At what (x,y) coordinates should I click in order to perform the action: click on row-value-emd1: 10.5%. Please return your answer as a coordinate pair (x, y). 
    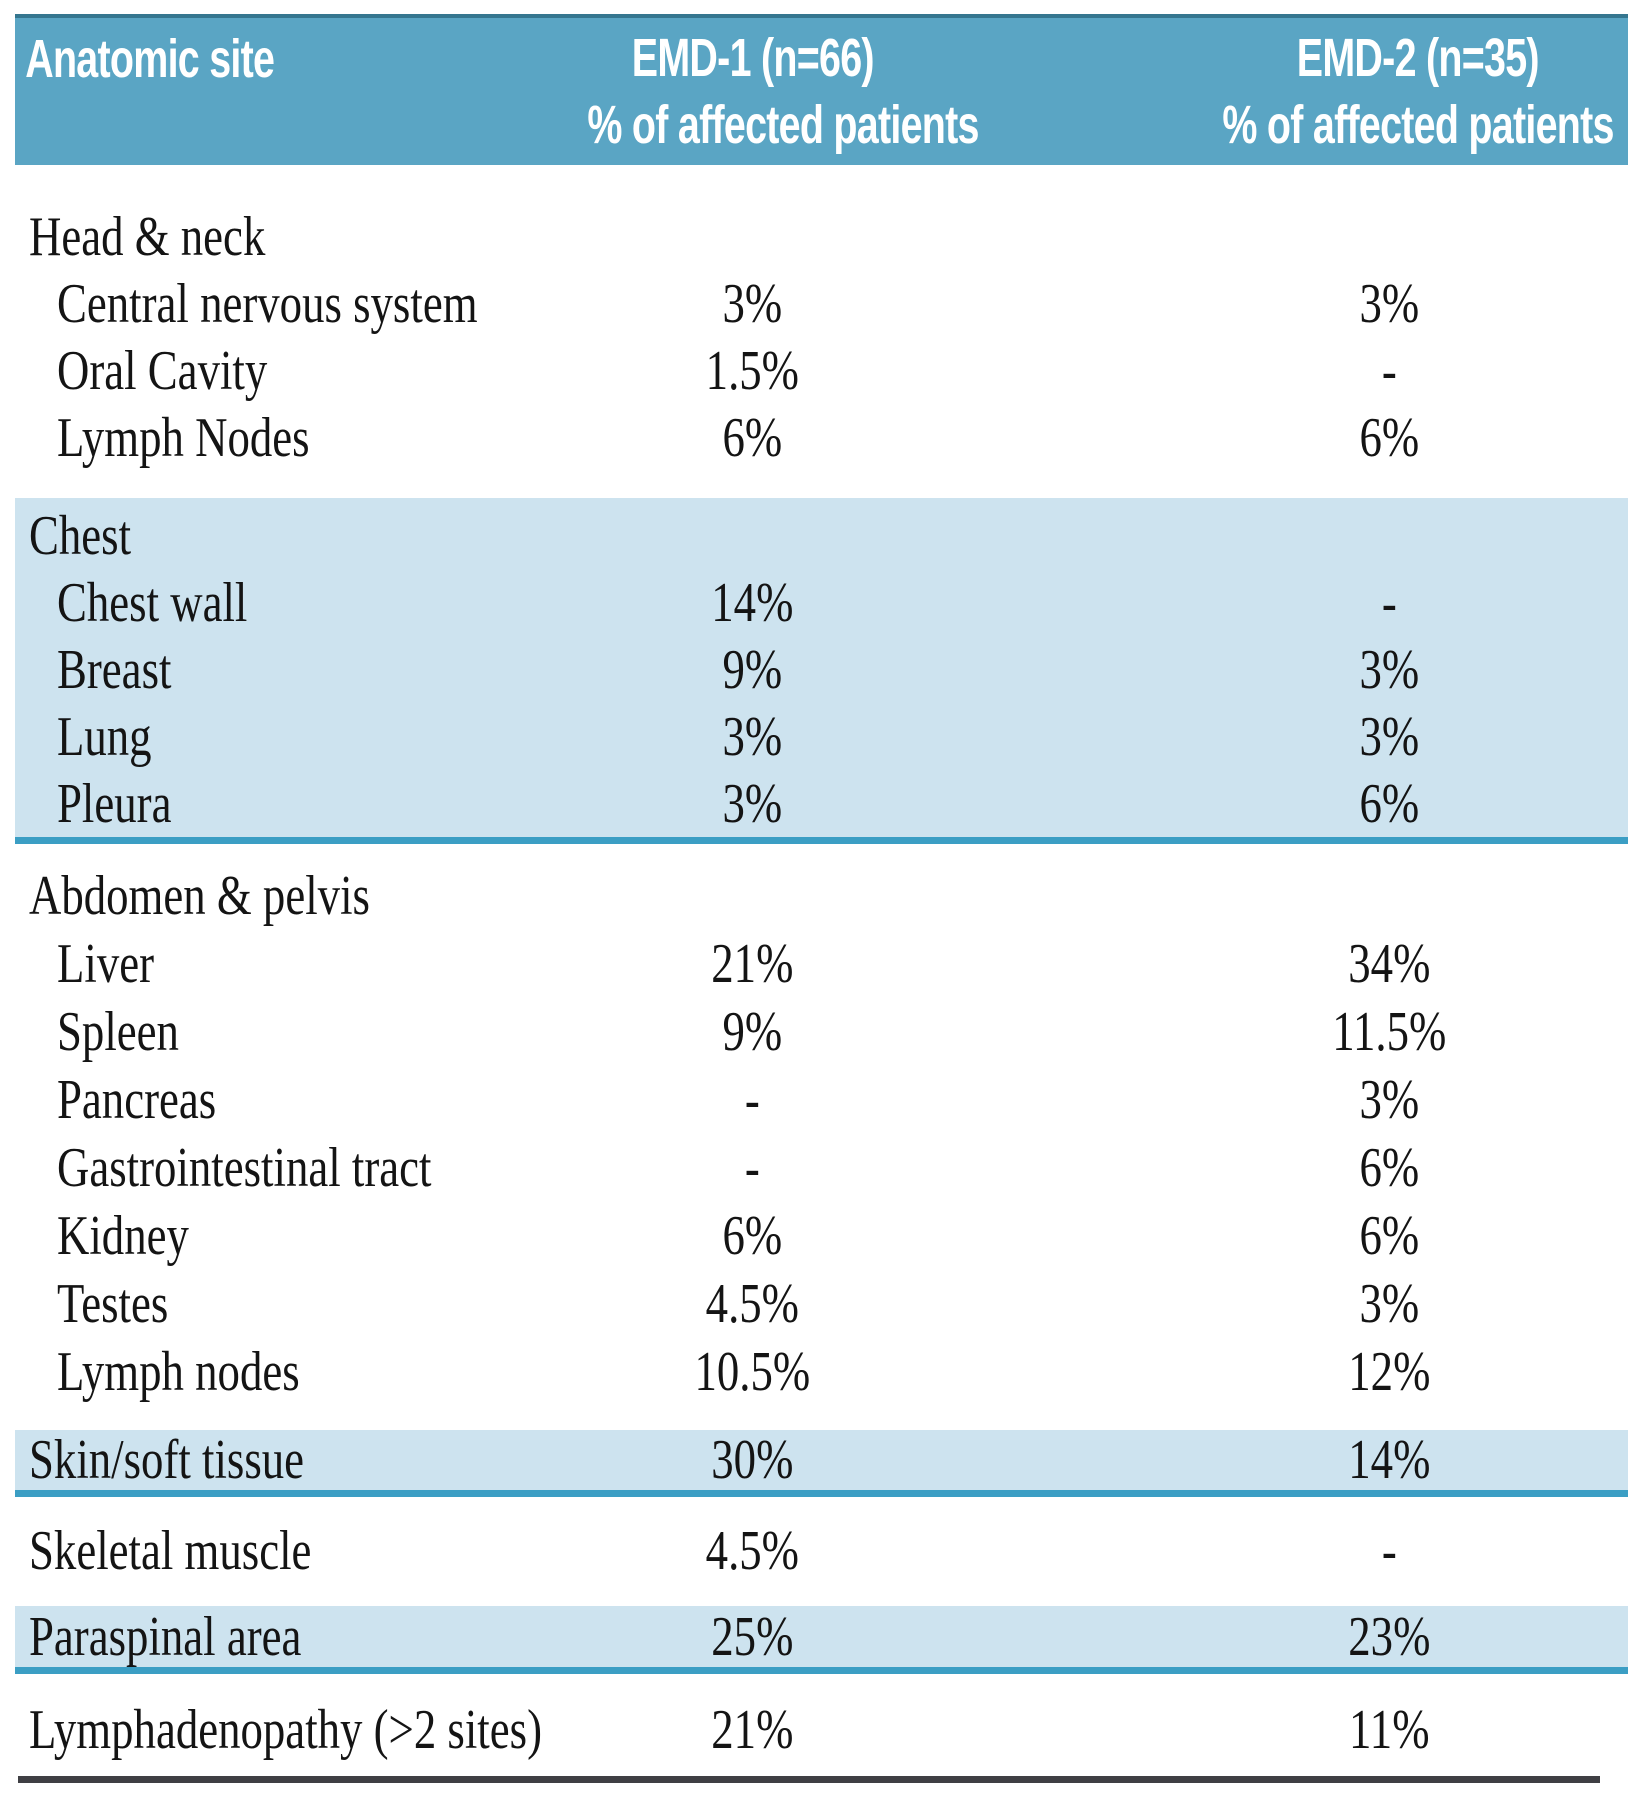
    Looking at the image, I should click on (752, 1372).